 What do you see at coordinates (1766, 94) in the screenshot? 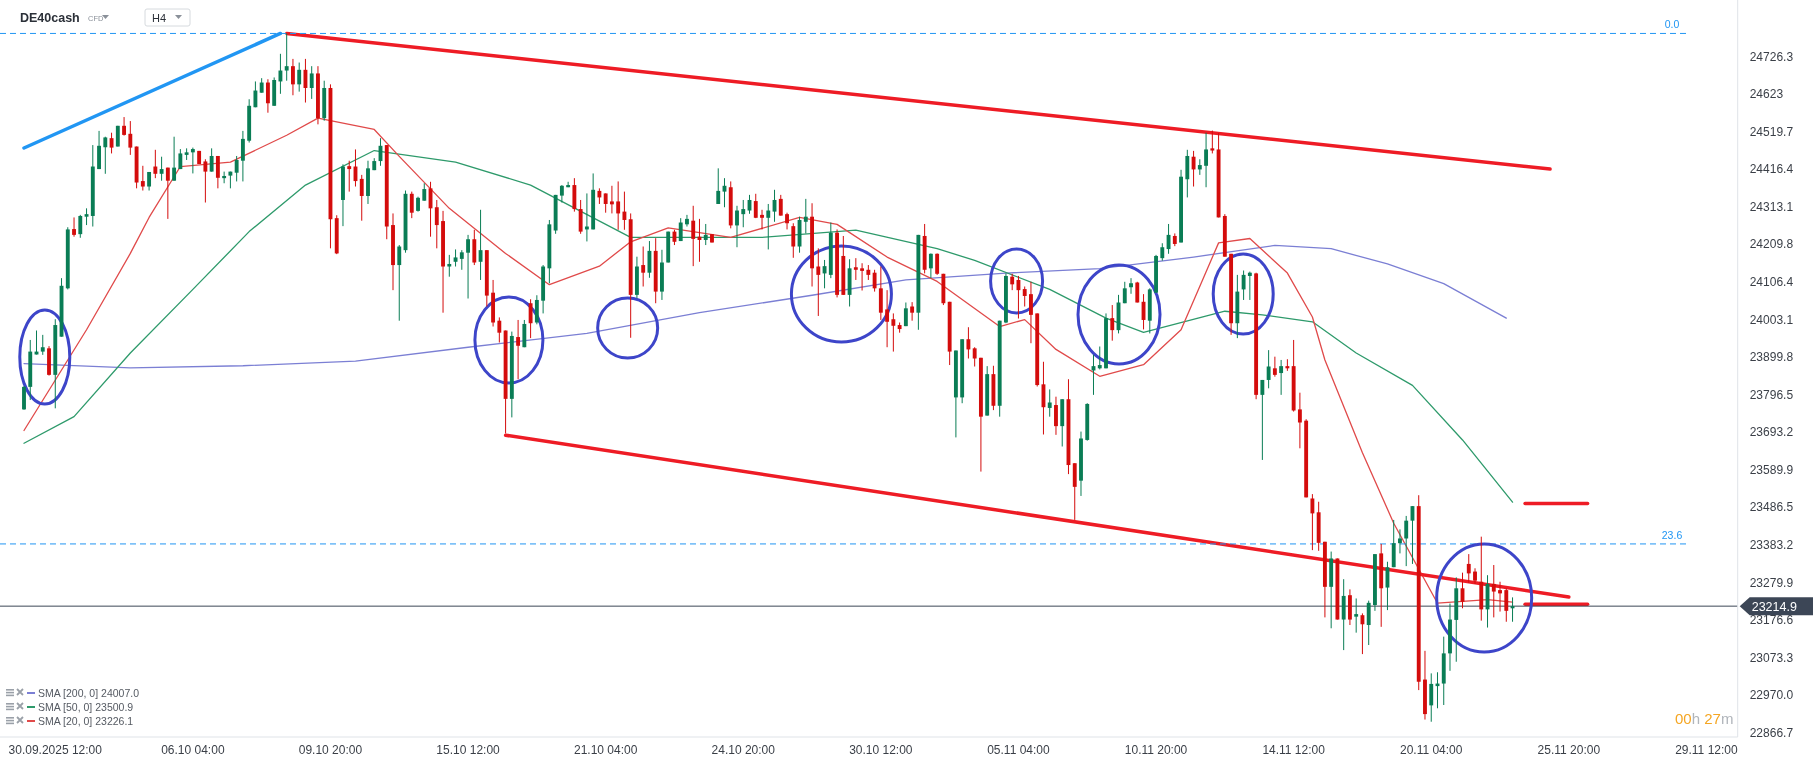
I see `y-tick-label: 24623` at bounding box center [1766, 94].